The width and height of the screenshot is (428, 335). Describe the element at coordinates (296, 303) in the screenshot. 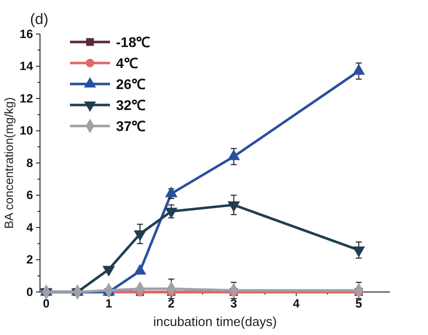

I see `x-tick-label: 4` at that location.